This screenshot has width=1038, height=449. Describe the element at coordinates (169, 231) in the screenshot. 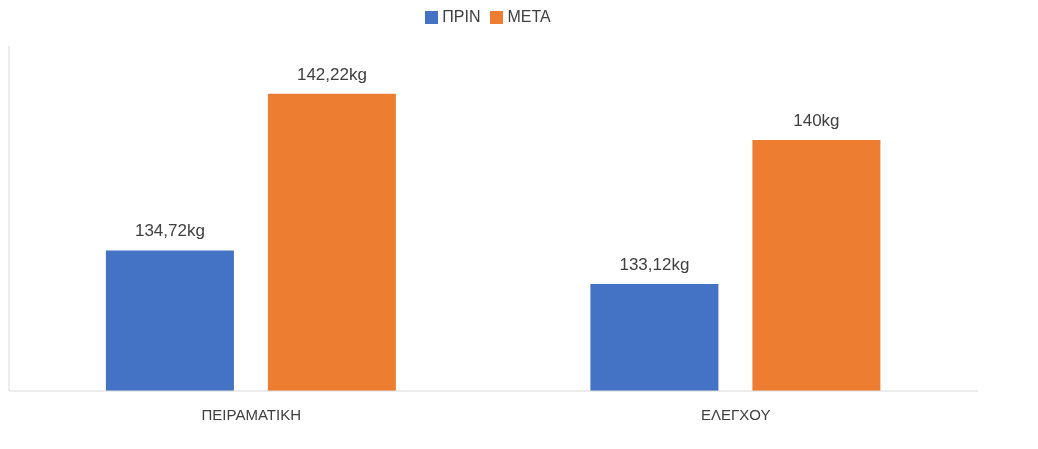

I see `data-label: 134,72kg` at that location.